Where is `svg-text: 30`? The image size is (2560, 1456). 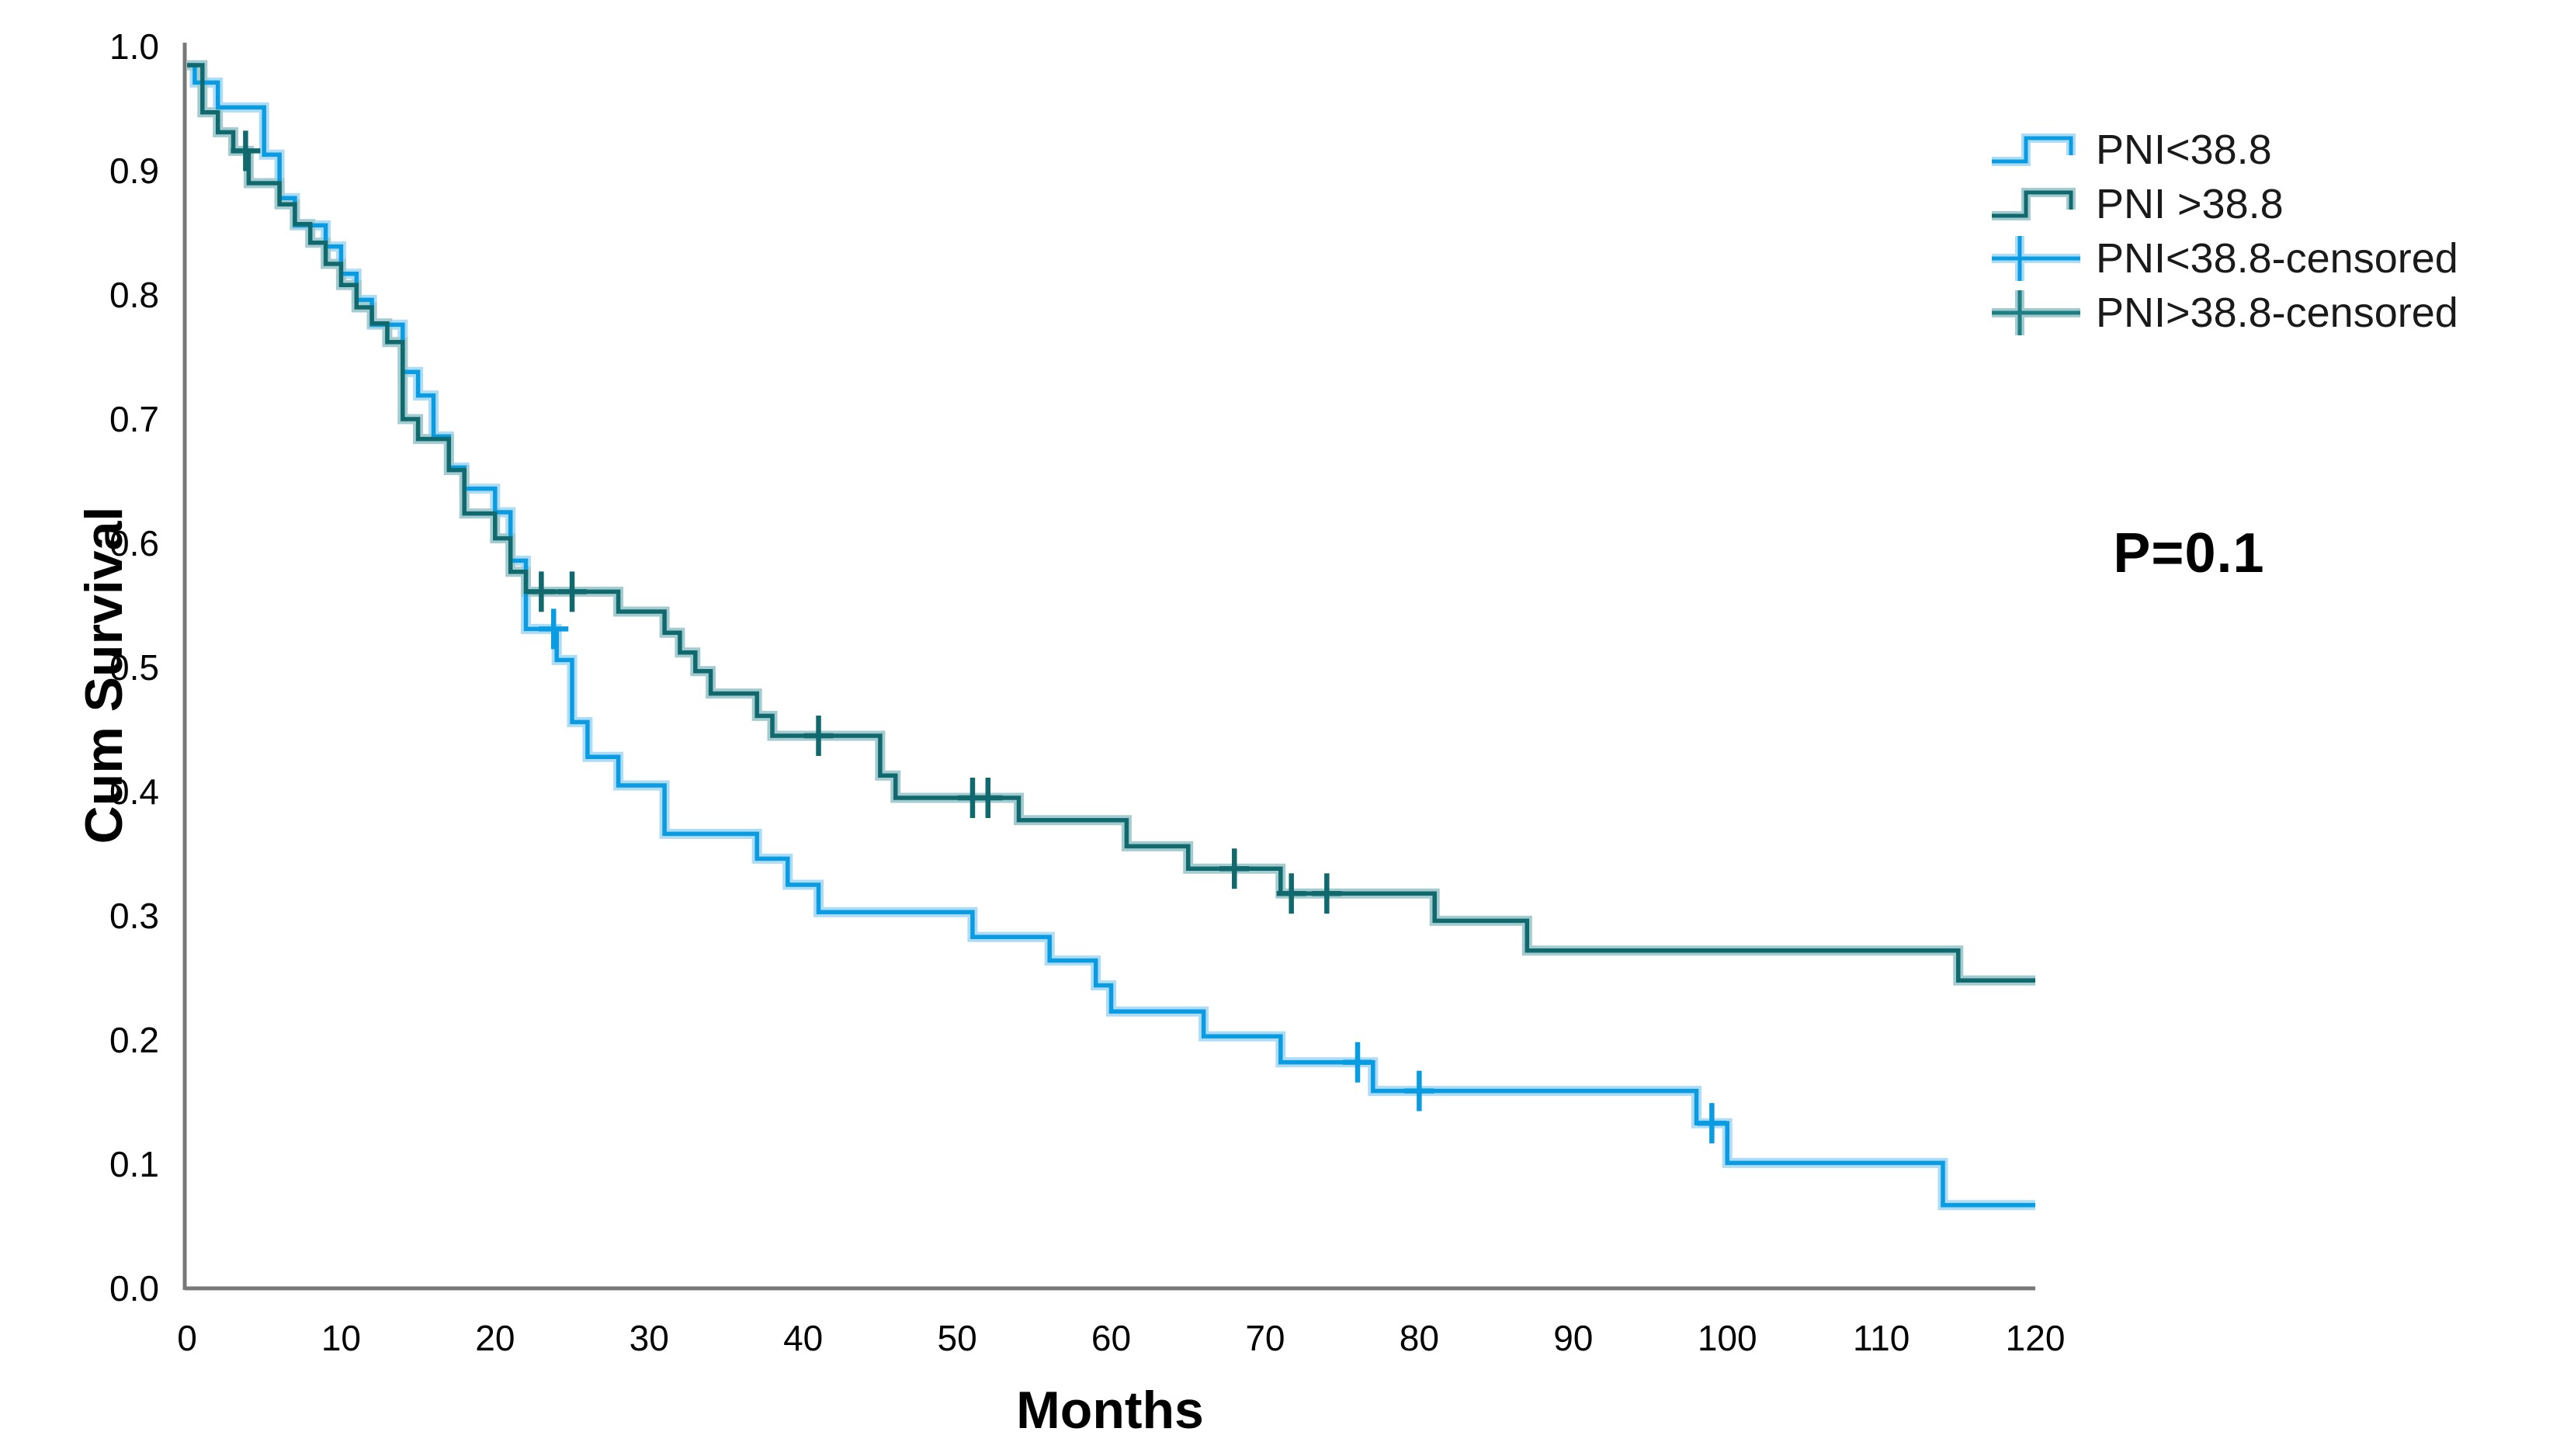 svg-text: 30 is located at coordinates (649, 1338).